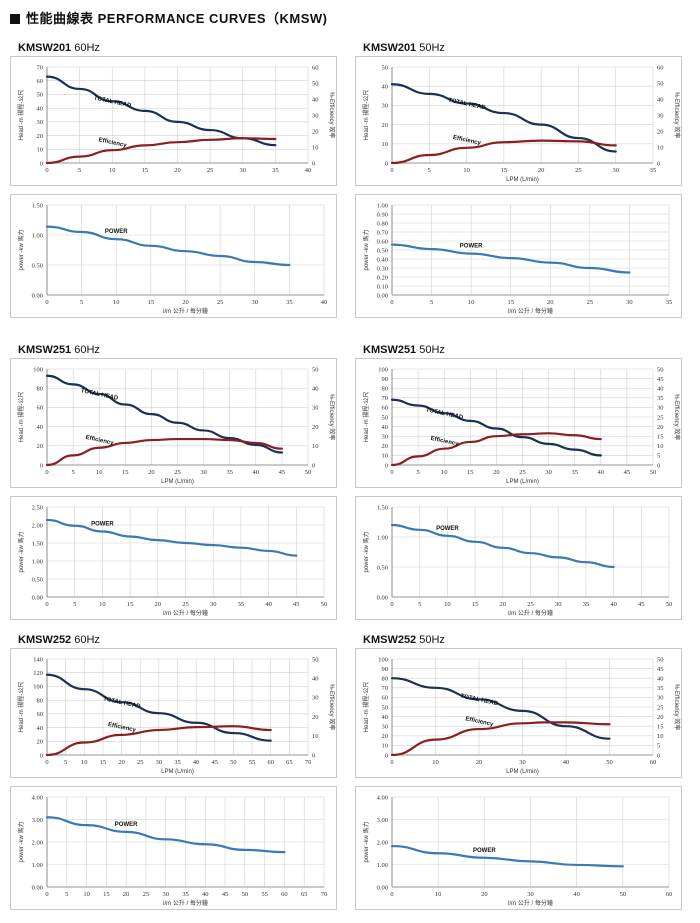 This screenshot has width=700, height=923. What do you see at coordinates (15, 19) in the screenshot?
I see `square-bullet-icon` at bounding box center [15, 19].